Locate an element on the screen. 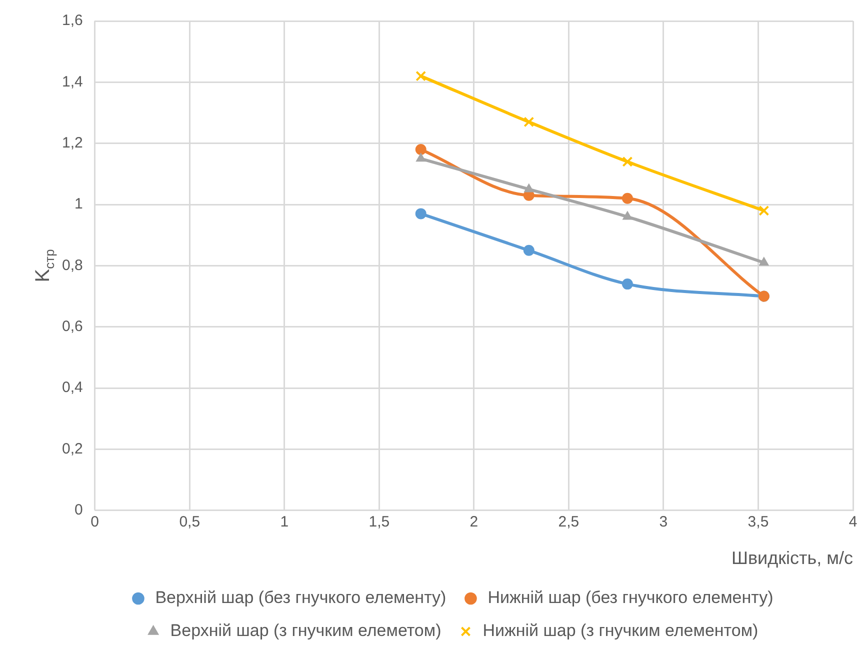 The image size is (867, 658). x-tick-label: 1,5 is located at coordinates (379, 522).